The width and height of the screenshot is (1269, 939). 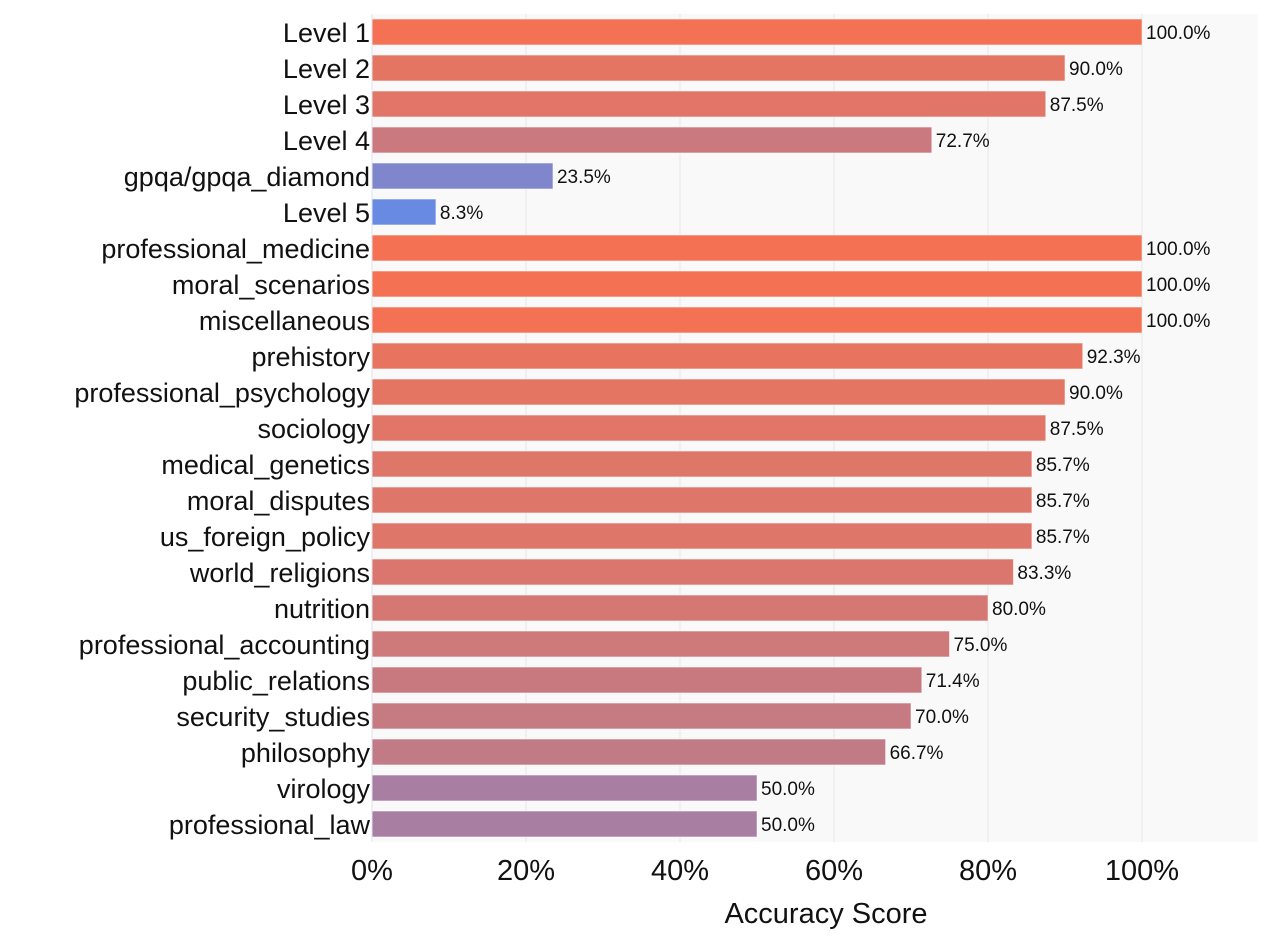 What do you see at coordinates (326, 213) in the screenshot?
I see `y-tick-label: Level 5` at bounding box center [326, 213].